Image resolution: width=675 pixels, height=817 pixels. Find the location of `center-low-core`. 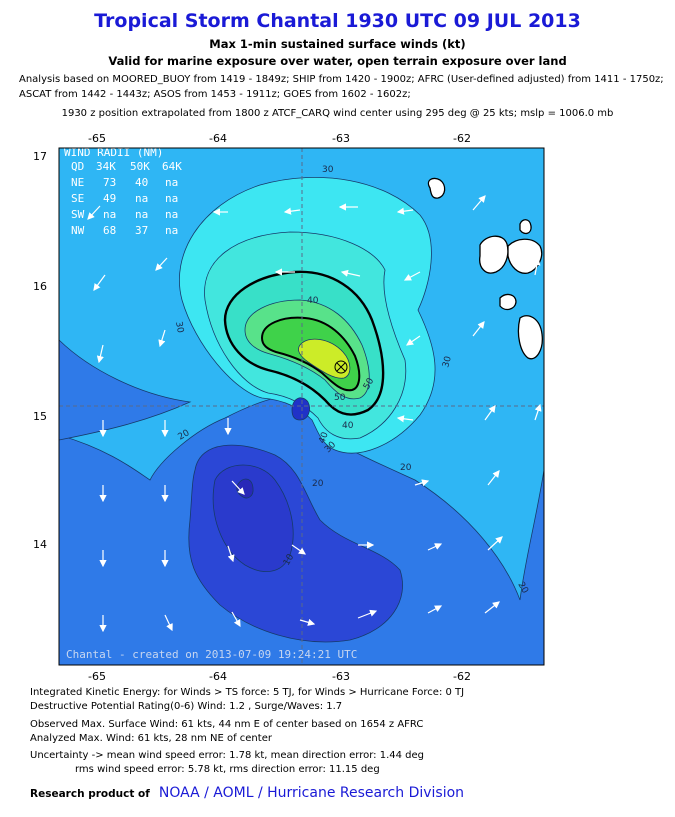

center-low-core is located at coordinates (300, 409).